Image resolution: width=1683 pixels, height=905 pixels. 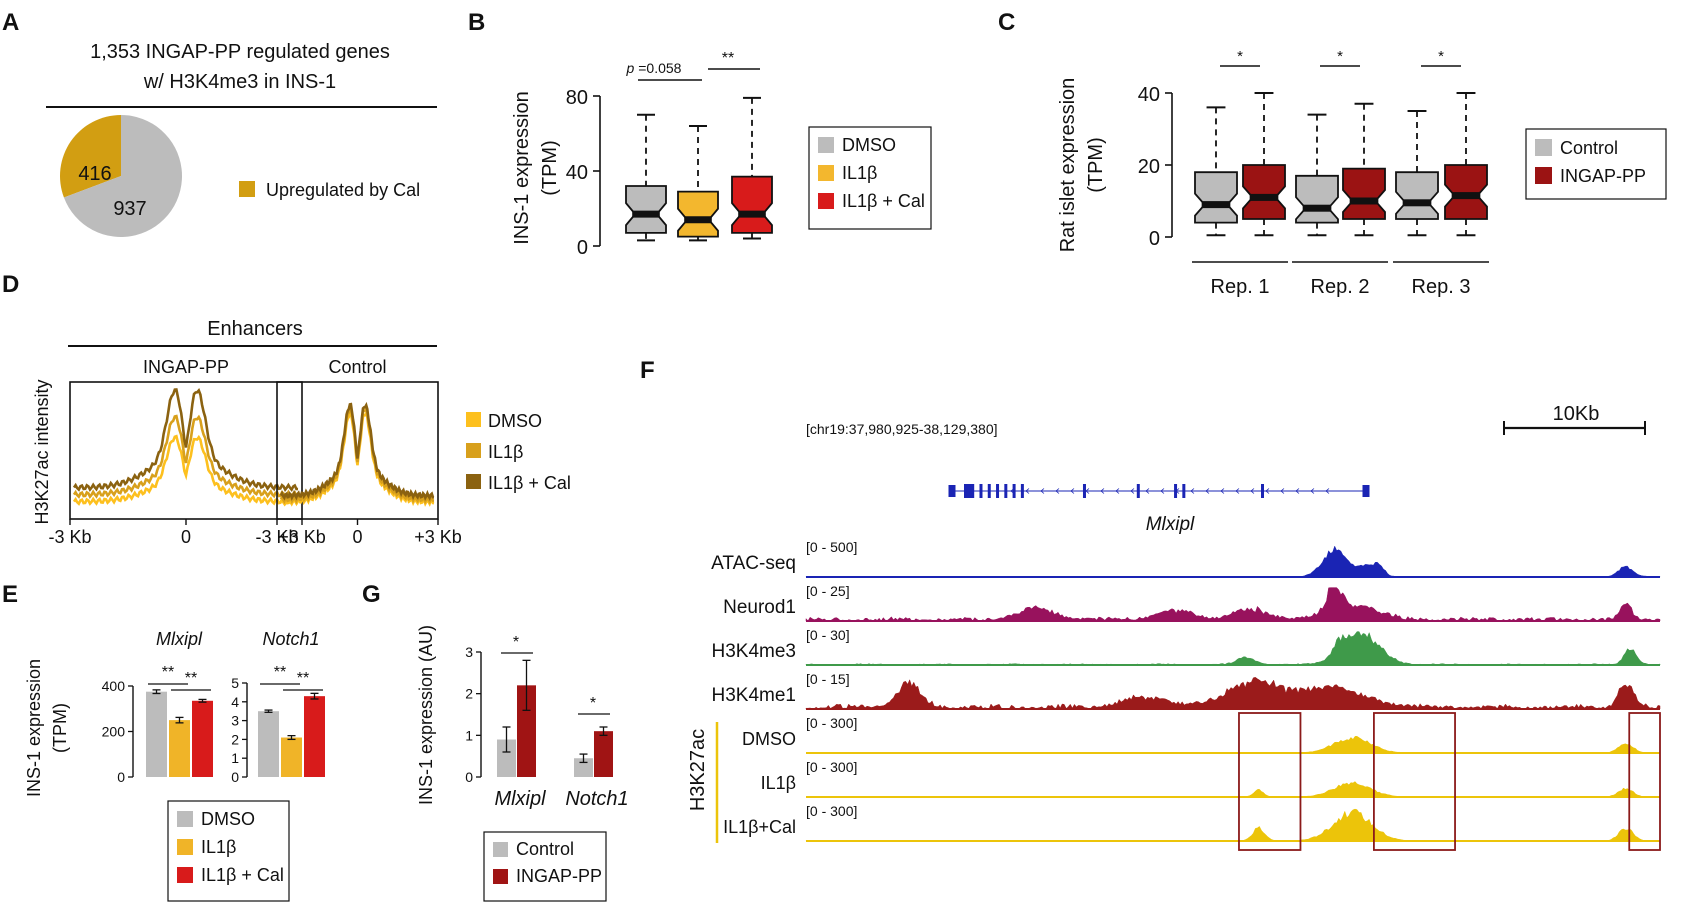 I want to click on c-star-label-2: *, so click(x=1441, y=56).